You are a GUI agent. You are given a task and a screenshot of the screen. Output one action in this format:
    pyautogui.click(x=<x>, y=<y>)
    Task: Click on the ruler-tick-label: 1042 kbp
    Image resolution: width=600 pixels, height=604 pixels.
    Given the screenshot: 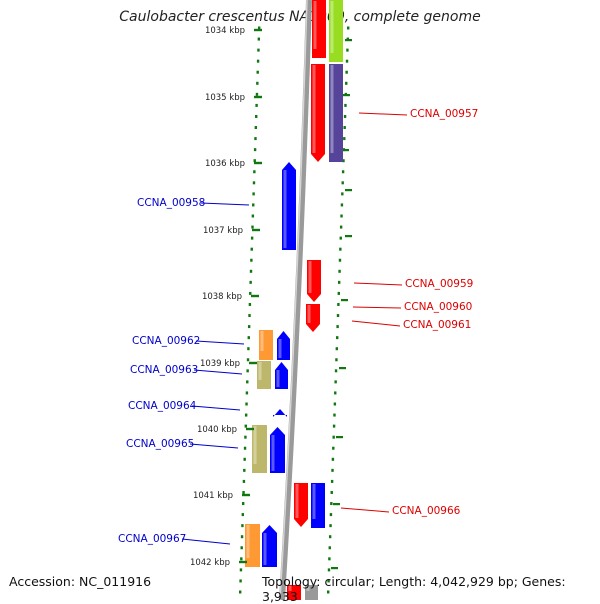 What is the action you would take?
    pyautogui.click(x=210, y=563)
    